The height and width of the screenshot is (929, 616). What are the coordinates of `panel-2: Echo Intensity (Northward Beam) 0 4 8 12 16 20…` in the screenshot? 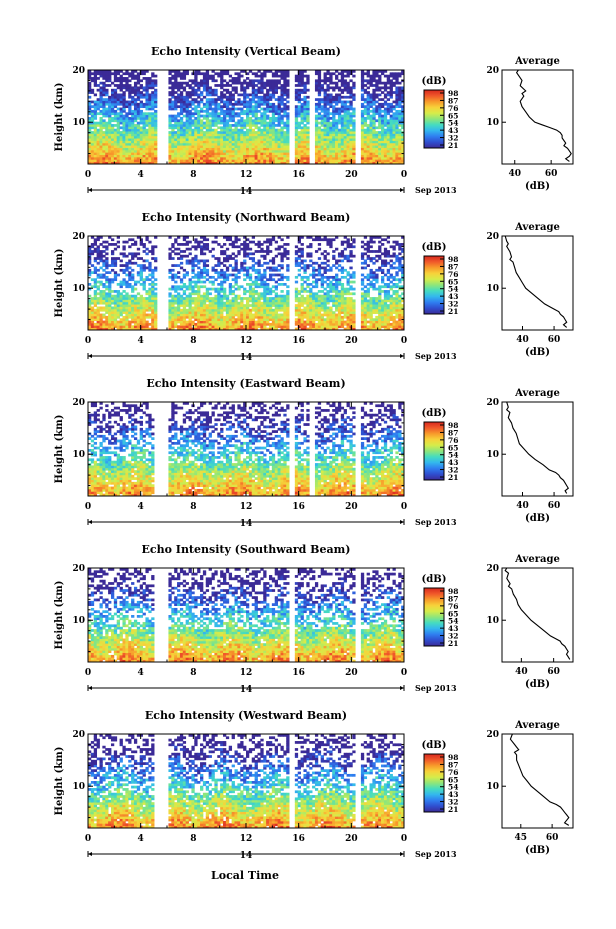 It's located at (314, 287).